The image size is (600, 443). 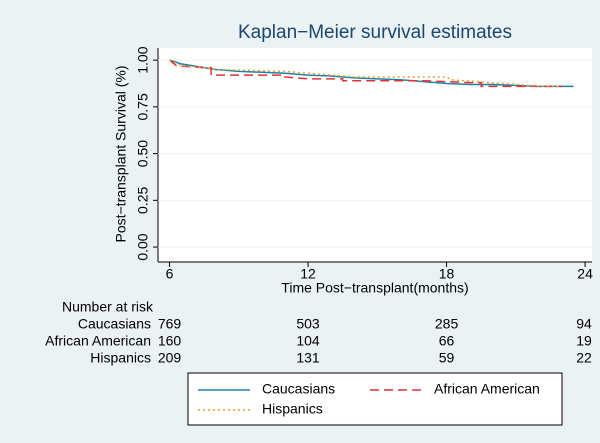 What do you see at coordinates (143, 59) in the screenshot?
I see `y-tick-label: 1.00` at bounding box center [143, 59].